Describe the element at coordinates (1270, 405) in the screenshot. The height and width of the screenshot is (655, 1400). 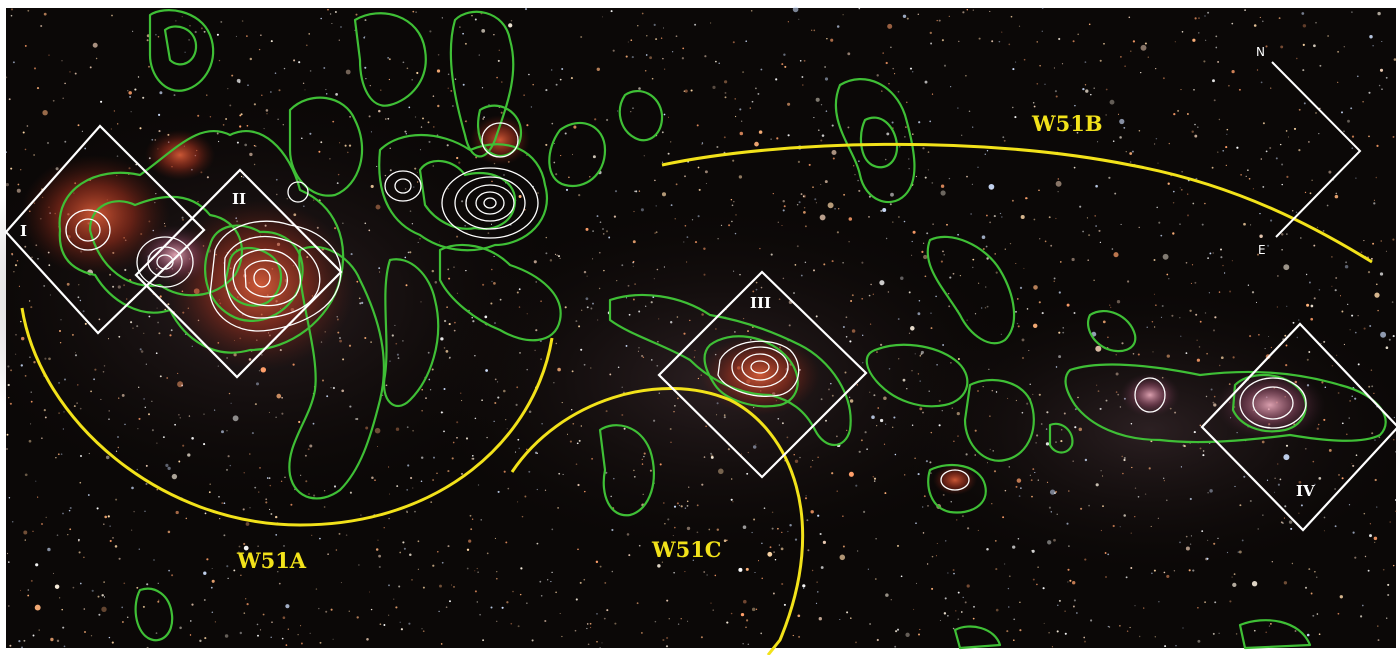
I see `nebula-iv` at that location.